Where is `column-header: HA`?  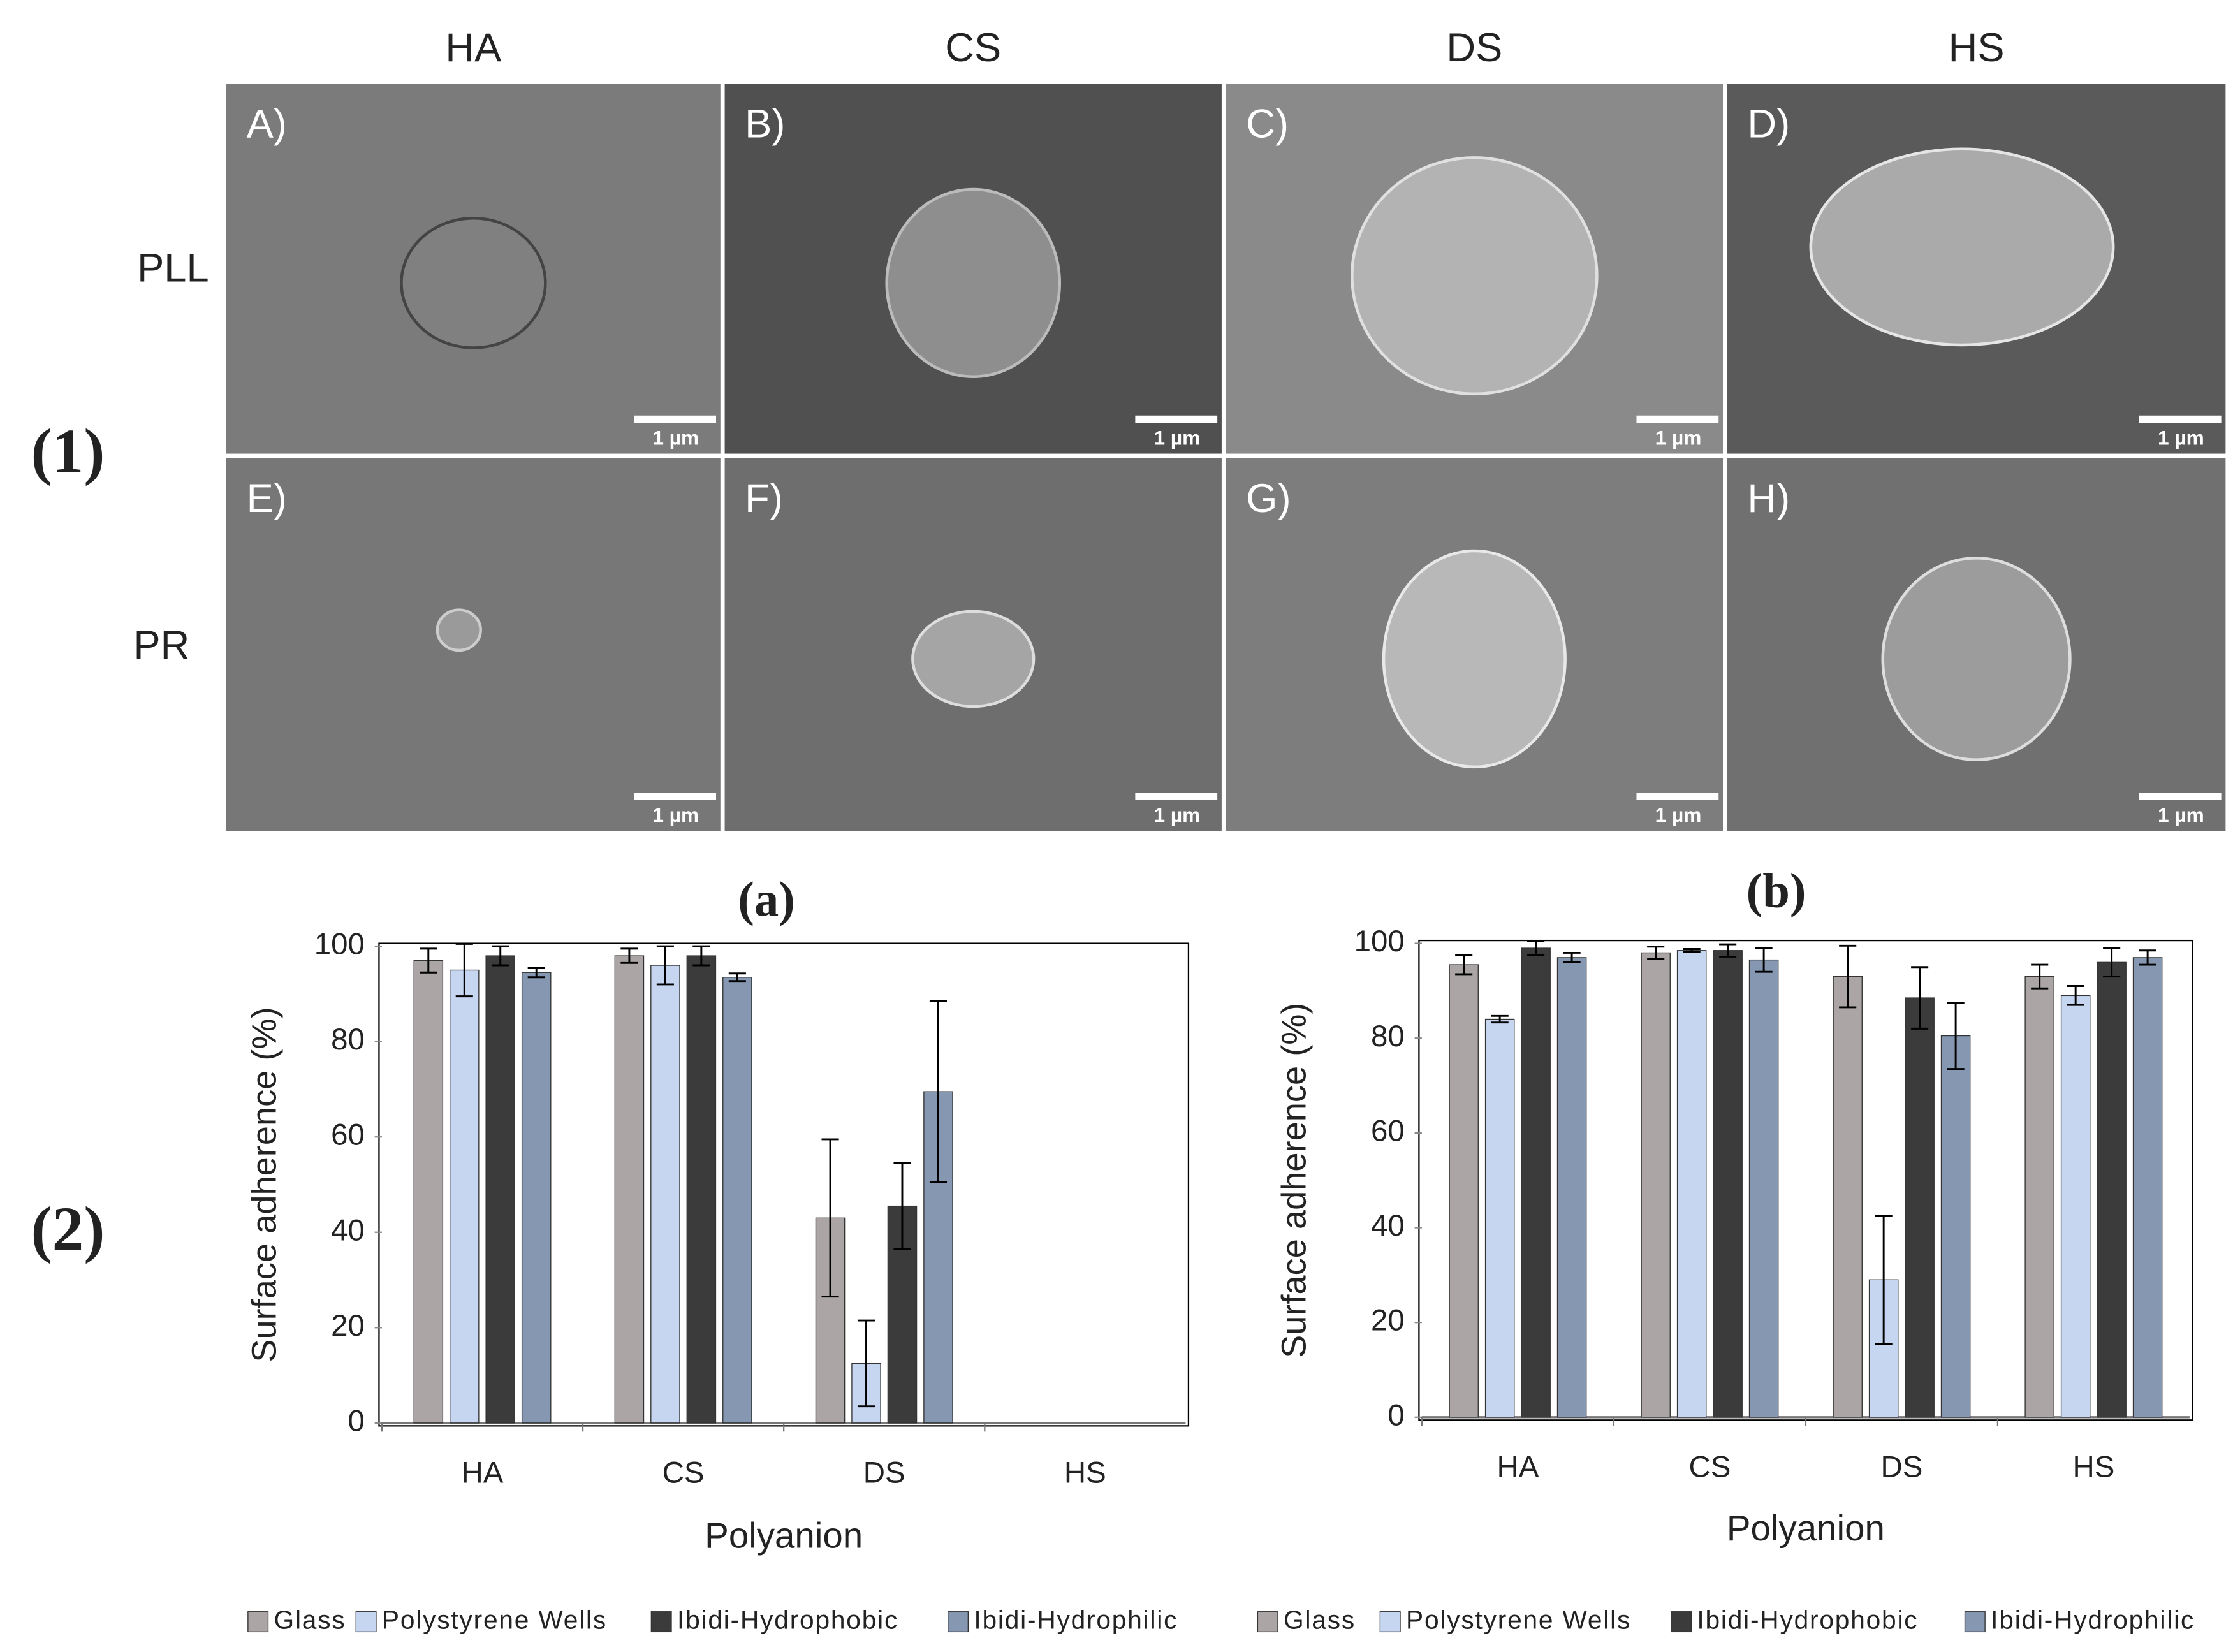 column-header: HA is located at coordinates (473, 48).